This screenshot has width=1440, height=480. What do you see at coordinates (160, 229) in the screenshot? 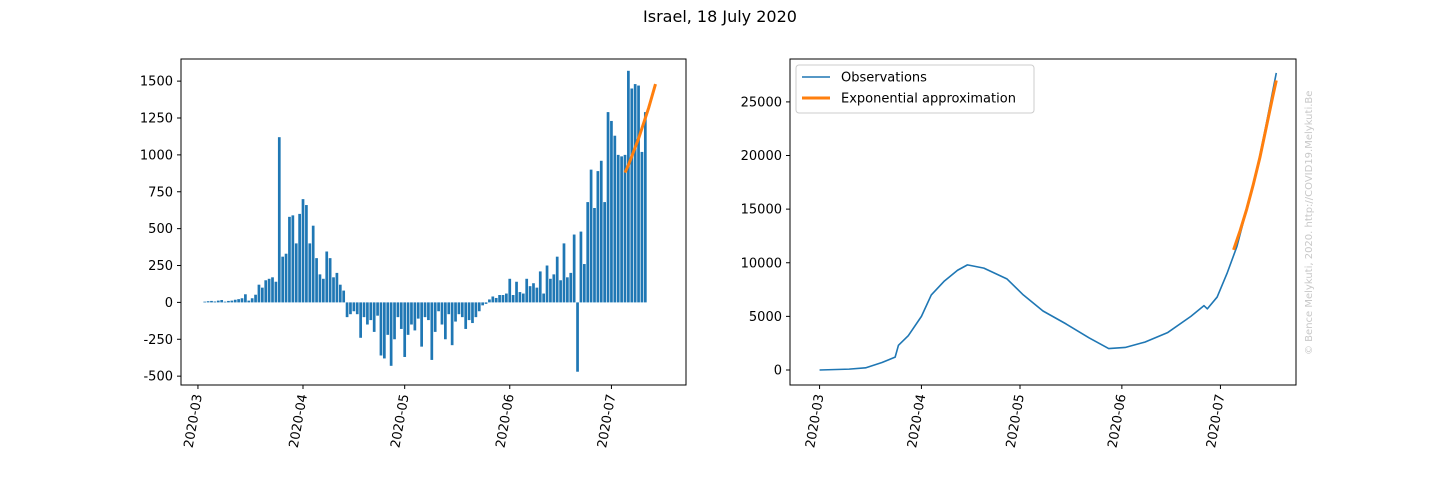
I see `left-y-tick-label: 500` at bounding box center [160, 229].